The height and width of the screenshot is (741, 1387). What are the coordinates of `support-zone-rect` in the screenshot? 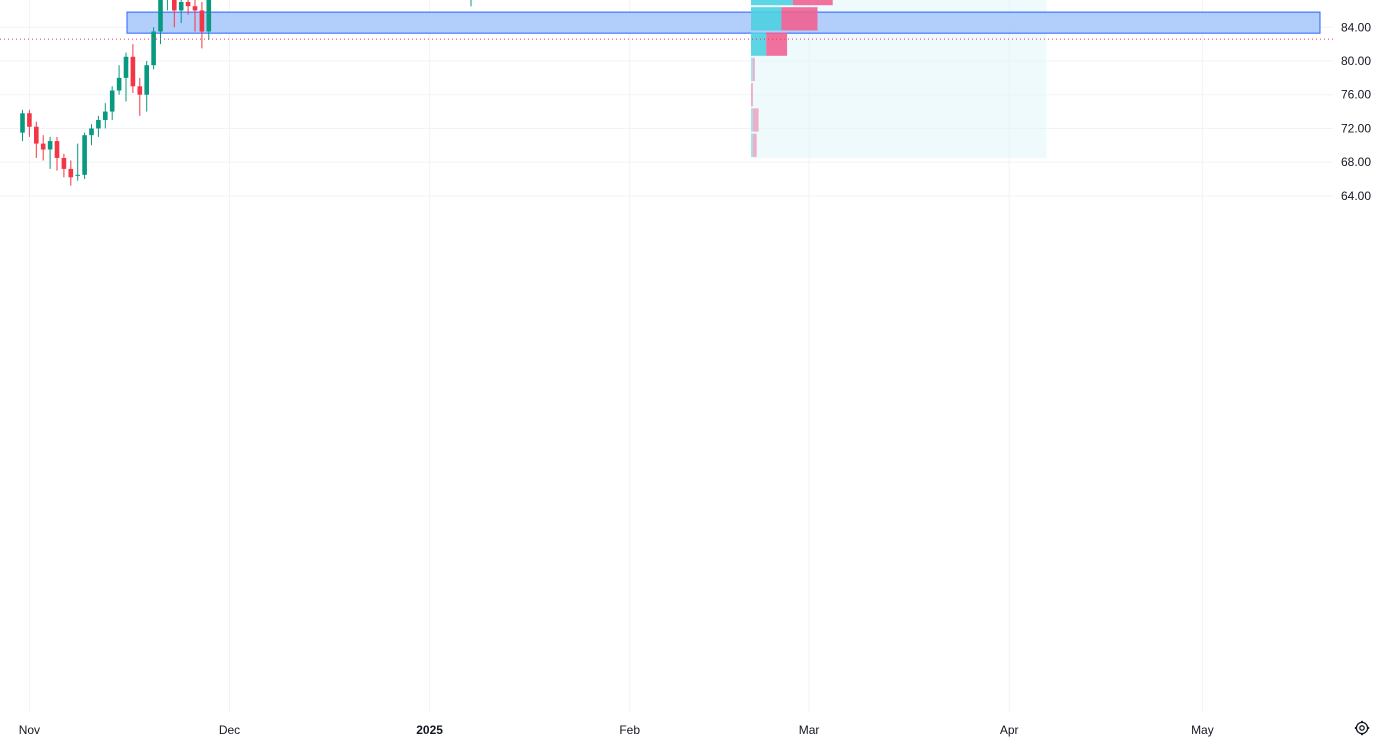 It's located at (723, 22).